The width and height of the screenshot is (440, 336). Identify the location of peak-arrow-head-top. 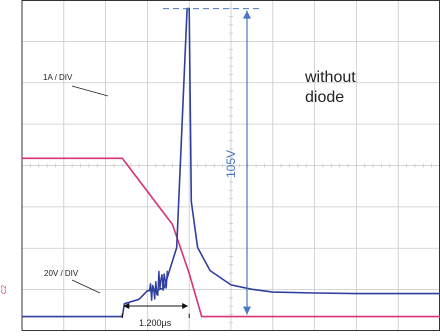
(247, 14).